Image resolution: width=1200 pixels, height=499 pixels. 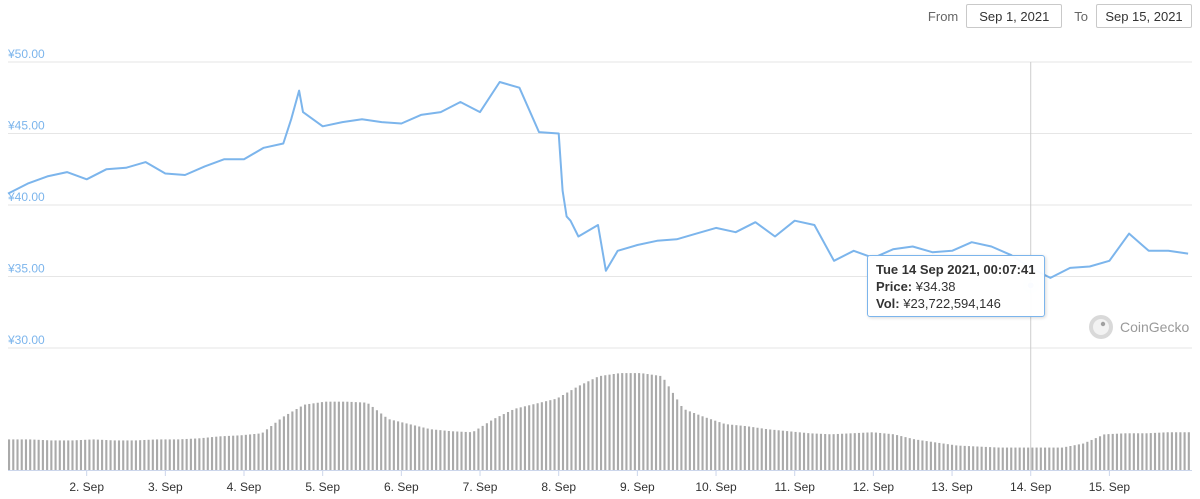 What do you see at coordinates (558, 487) in the screenshot?
I see `x-tick-label: 8. Sep` at bounding box center [558, 487].